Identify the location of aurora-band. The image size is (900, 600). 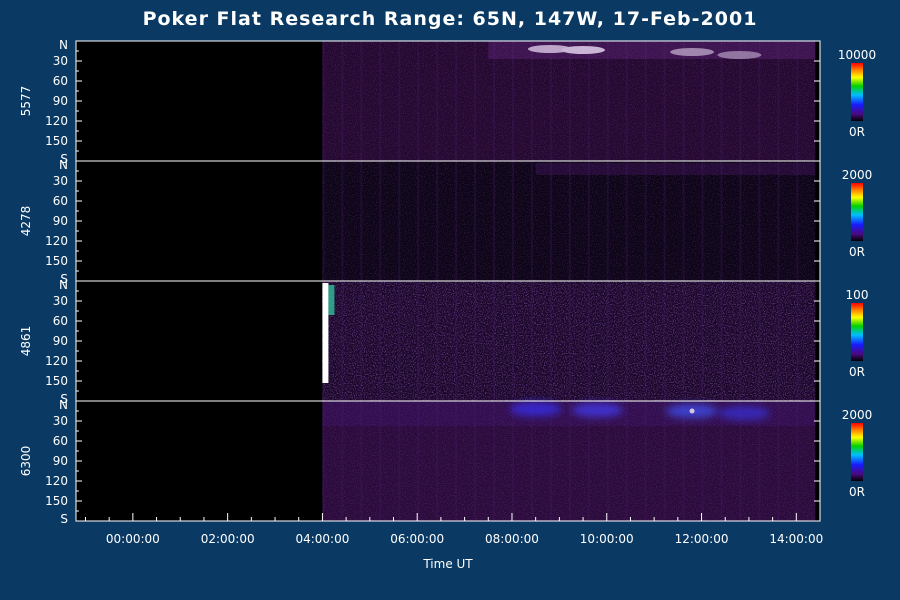
(569, 413).